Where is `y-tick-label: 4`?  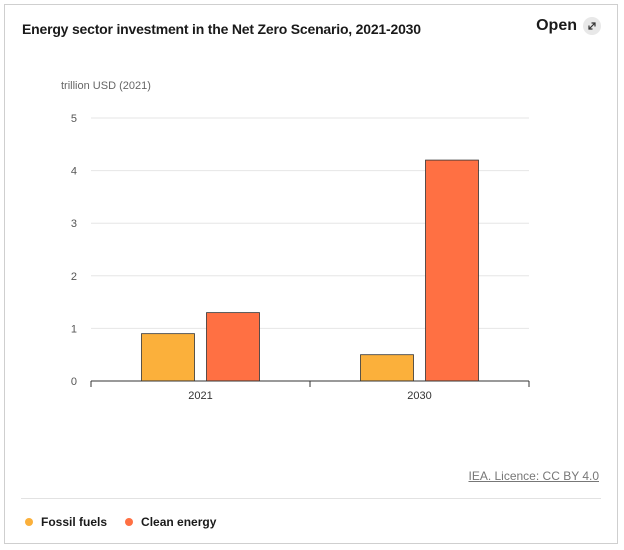
y-tick-label: 4 is located at coordinates (74, 172).